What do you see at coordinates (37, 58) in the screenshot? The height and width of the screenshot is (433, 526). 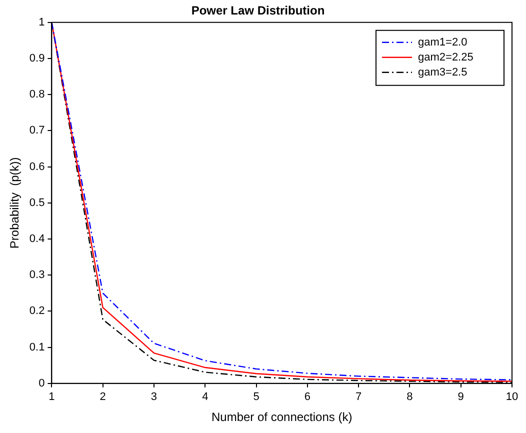 I see `y-tick-label: 0.9` at bounding box center [37, 58].